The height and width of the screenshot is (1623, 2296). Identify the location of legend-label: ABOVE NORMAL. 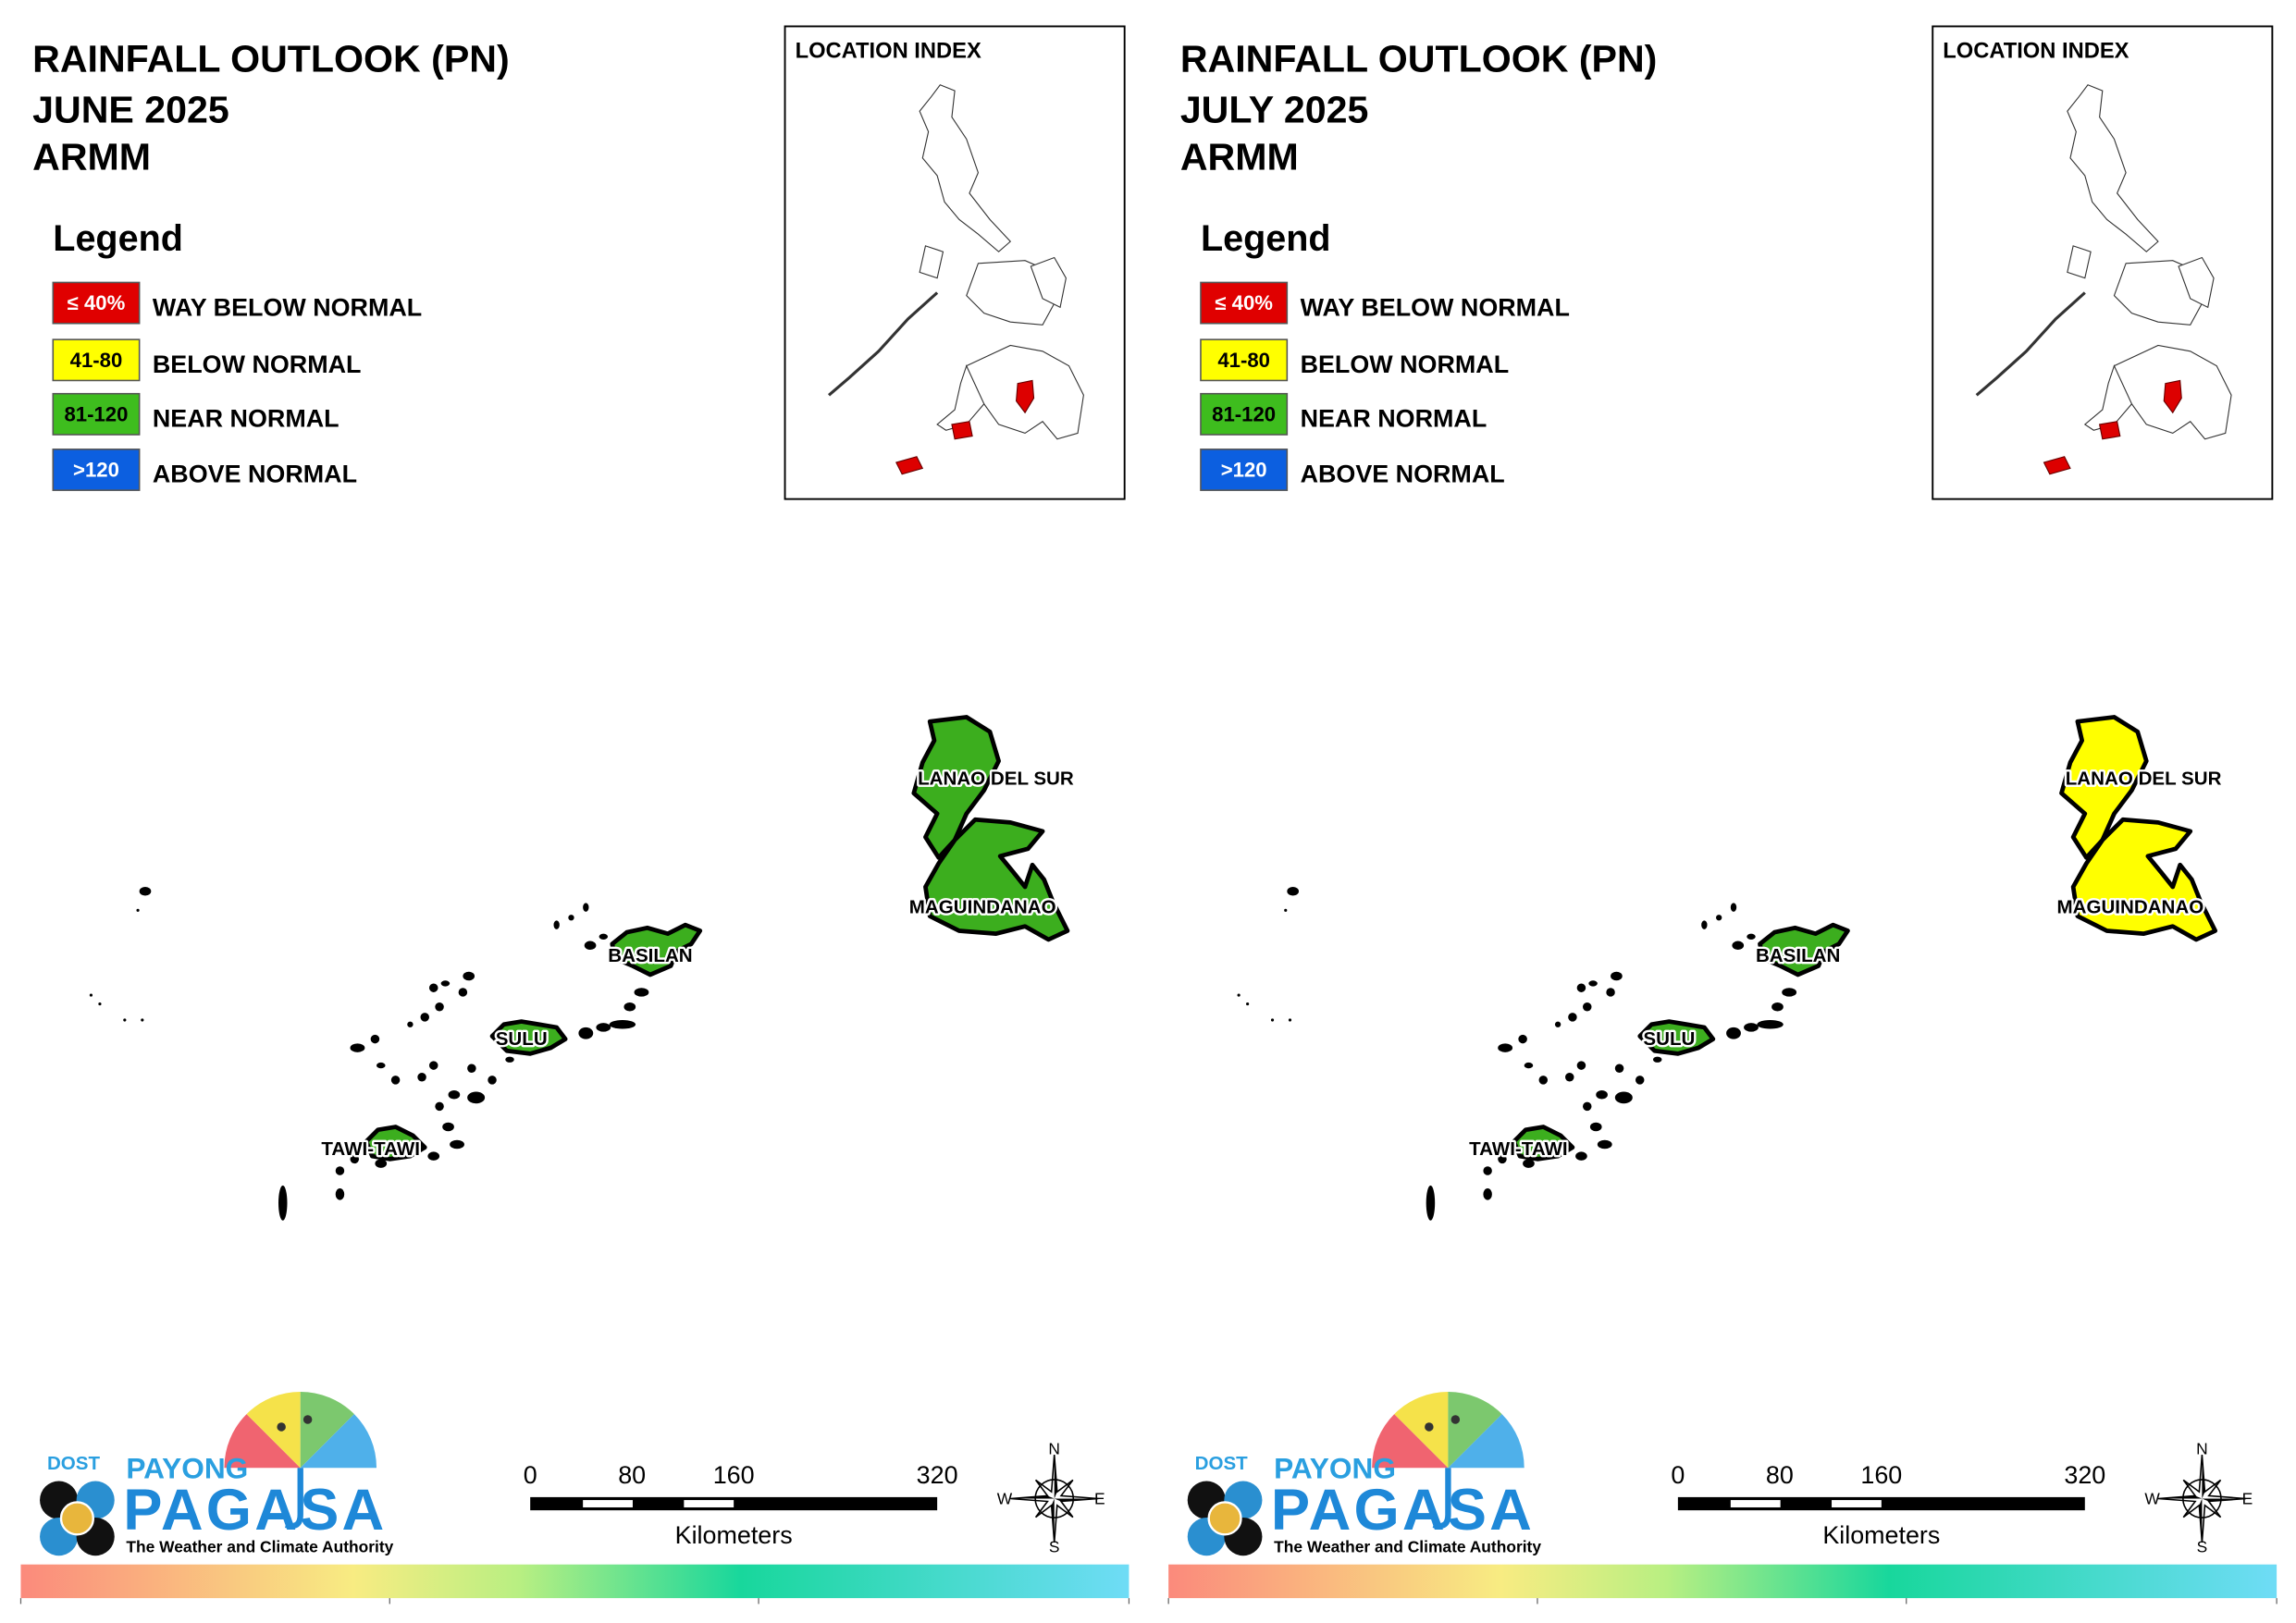
(1403, 474).